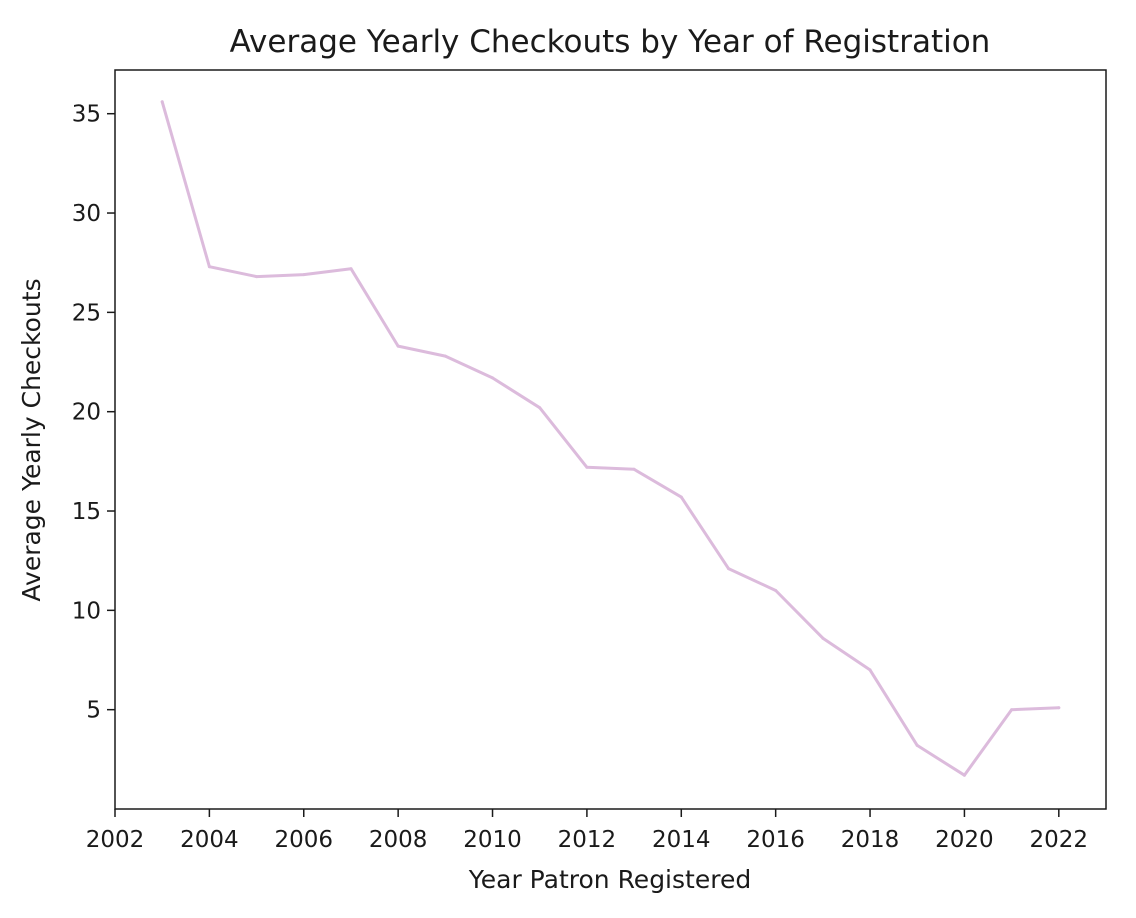  I want to click on x-axis-label: Year Patron Registered, so click(609, 879).